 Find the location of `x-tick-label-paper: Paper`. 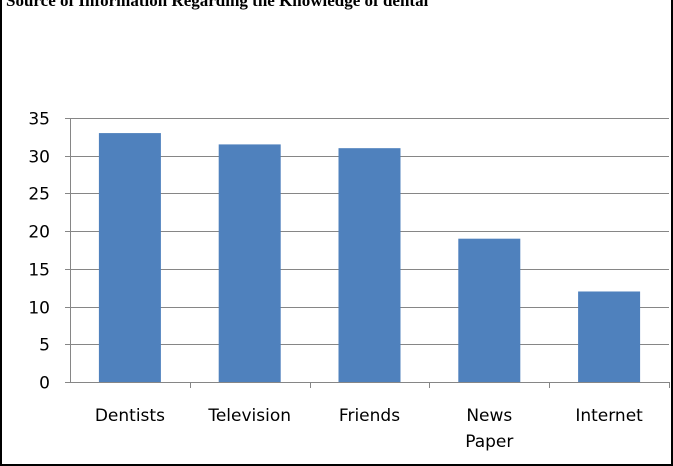

x-tick-label-paper: Paper is located at coordinates (489, 442).